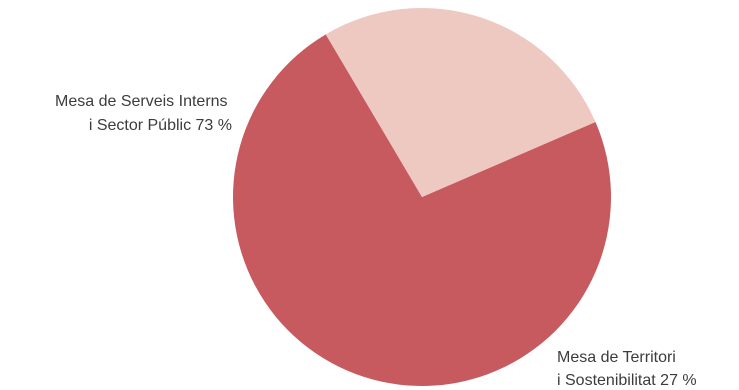 Image resolution: width=739 pixels, height=390 pixels. What do you see at coordinates (627, 369) in the screenshot?
I see `slice-label-territori: Mesa de Territori i Sostenibilitat 27 %` at bounding box center [627, 369].